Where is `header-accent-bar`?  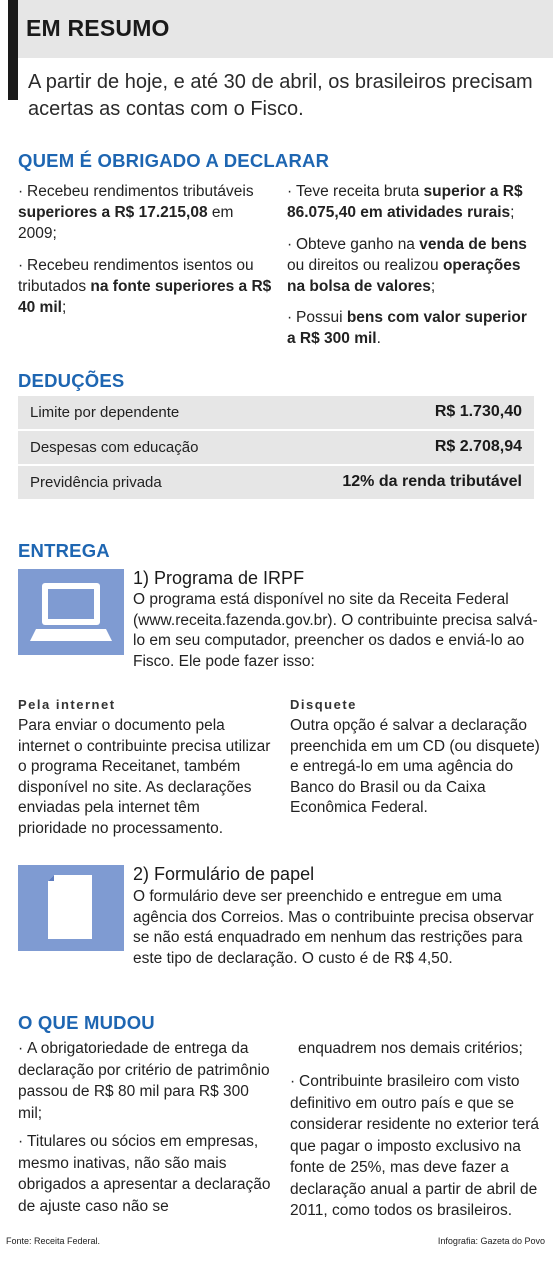
header-accent-bar is located at coordinates (13, 50).